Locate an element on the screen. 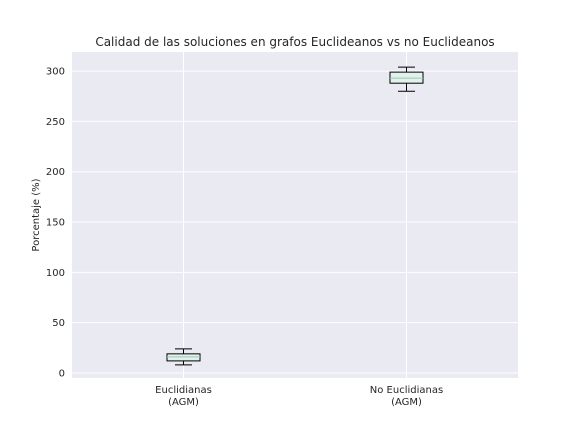 The width and height of the screenshot is (576, 432). y-axis-label: Porcentaje (%) is located at coordinates (36, 214).